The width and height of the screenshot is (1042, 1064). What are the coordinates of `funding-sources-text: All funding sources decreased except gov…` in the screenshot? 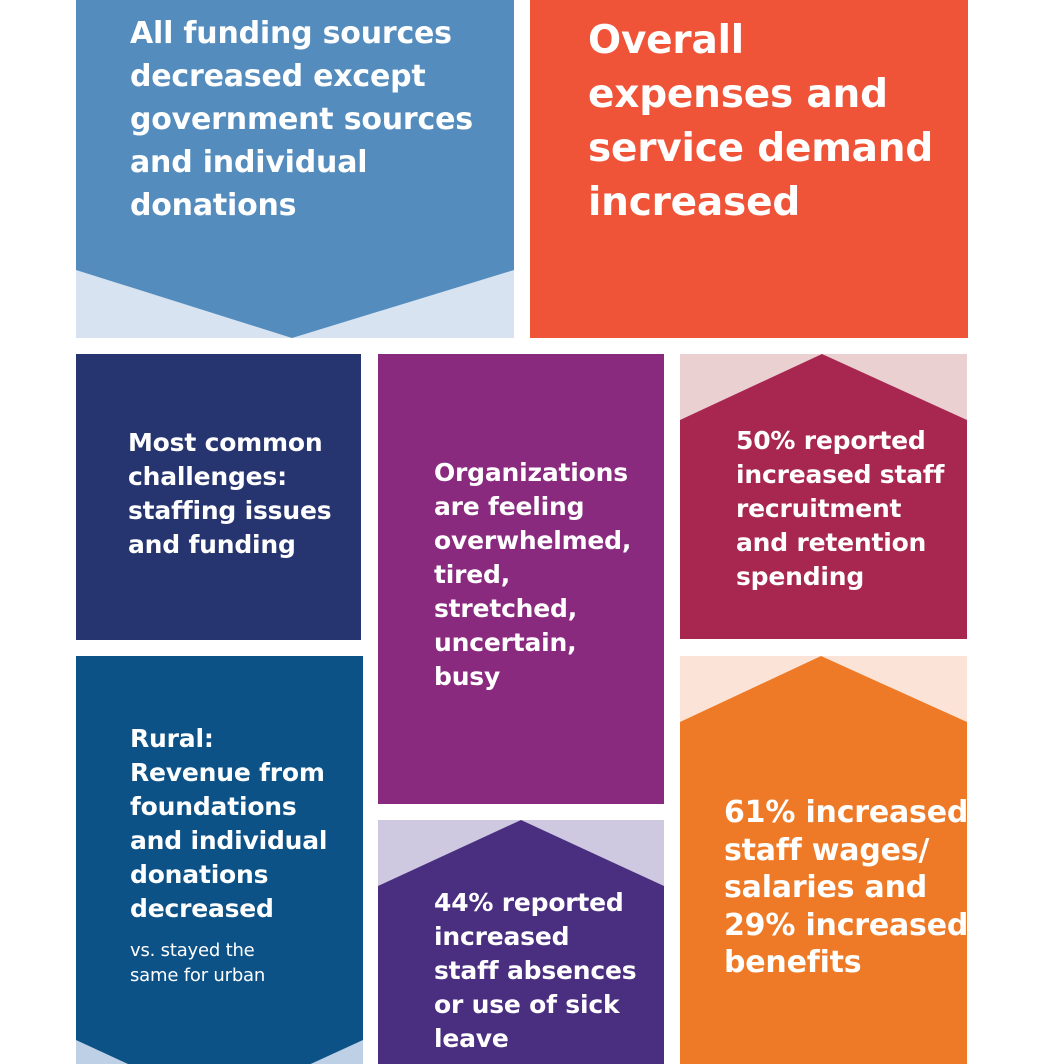 It's located at (301, 119).